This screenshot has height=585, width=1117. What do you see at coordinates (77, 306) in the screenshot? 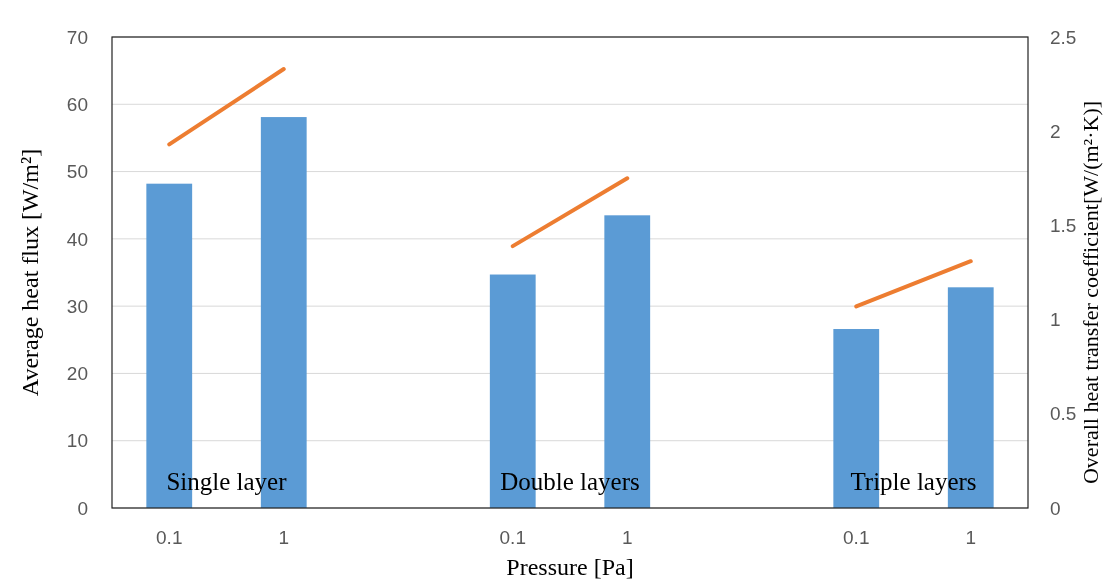
I see `y-tick-label: 30` at bounding box center [77, 306].